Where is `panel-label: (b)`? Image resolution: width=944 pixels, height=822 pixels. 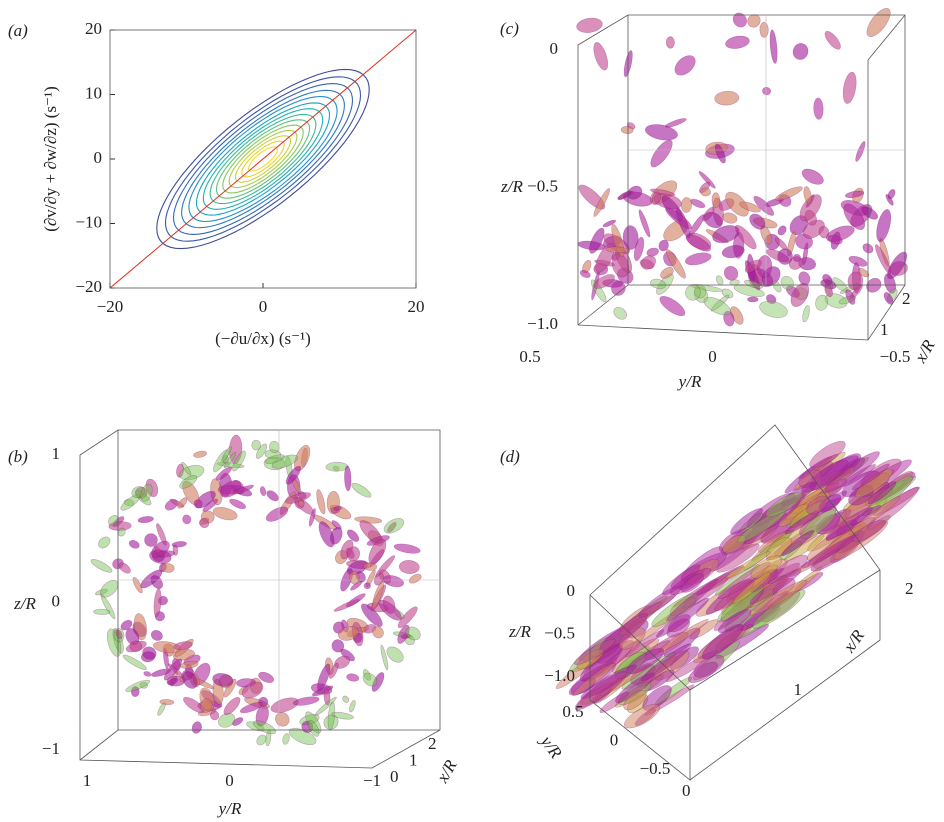 panel-label: (b) is located at coordinates (18, 456).